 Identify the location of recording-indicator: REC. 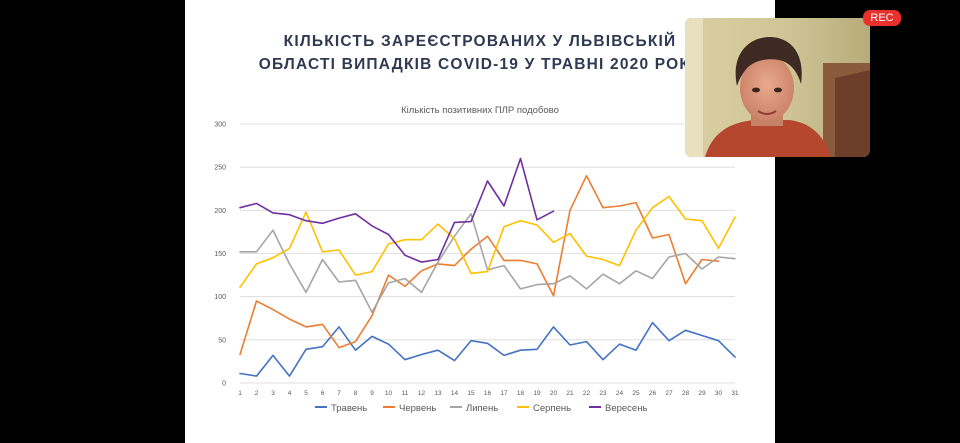
(882, 18).